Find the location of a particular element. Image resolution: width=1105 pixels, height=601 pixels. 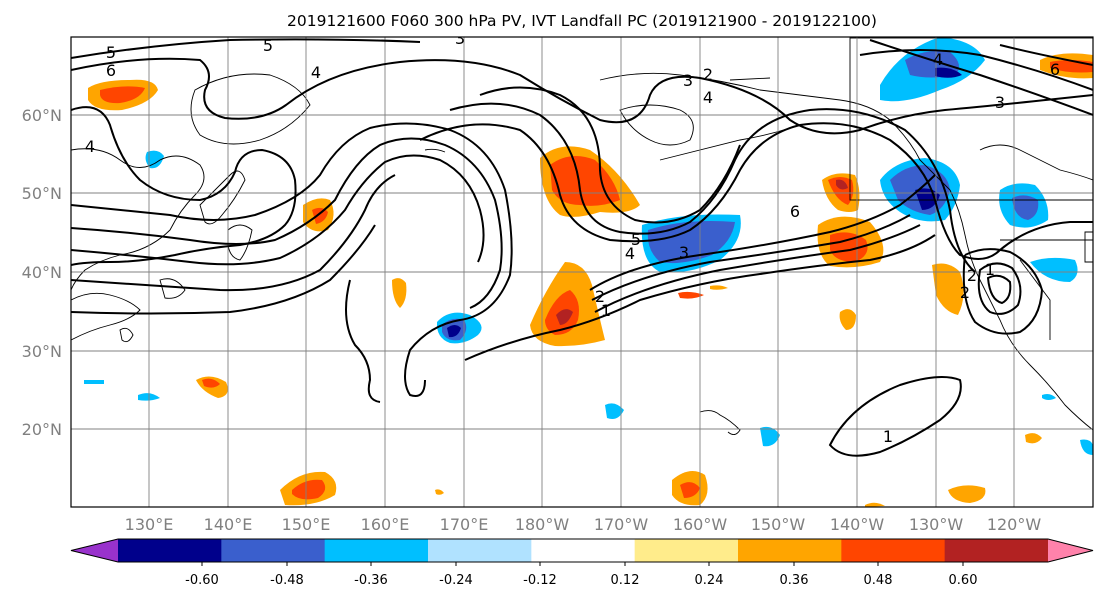

lon-label: 150°E is located at coordinates (306, 524).